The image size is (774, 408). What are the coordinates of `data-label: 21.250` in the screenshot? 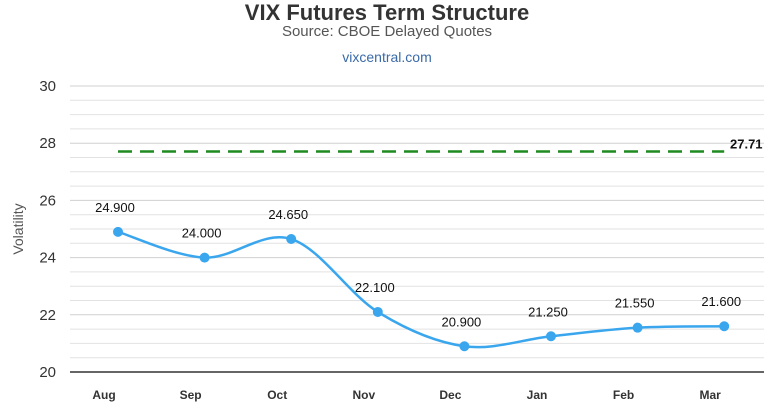 It's located at (548, 311).